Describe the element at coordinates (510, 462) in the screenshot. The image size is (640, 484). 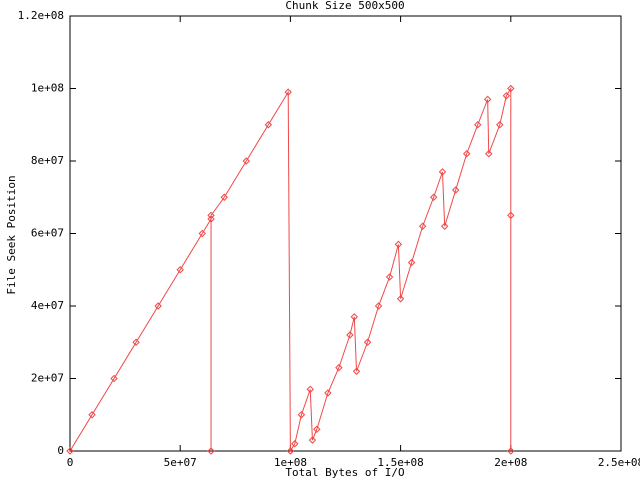
I see `x-tick-label: 2e+08` at that location.